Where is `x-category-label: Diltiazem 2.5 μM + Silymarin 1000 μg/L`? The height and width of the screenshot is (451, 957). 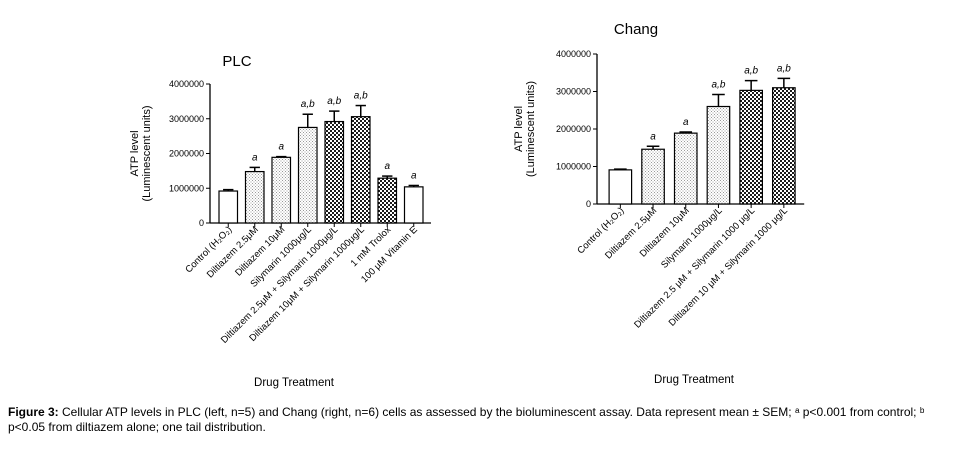
x-category-label: Diltiazem 2.5 μM + Silymarin 1000 μg/L is located at coordinates (694, 267).